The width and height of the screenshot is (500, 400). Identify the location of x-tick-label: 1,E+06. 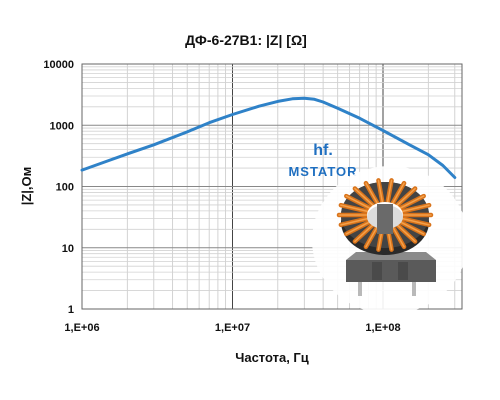
(81, 328).